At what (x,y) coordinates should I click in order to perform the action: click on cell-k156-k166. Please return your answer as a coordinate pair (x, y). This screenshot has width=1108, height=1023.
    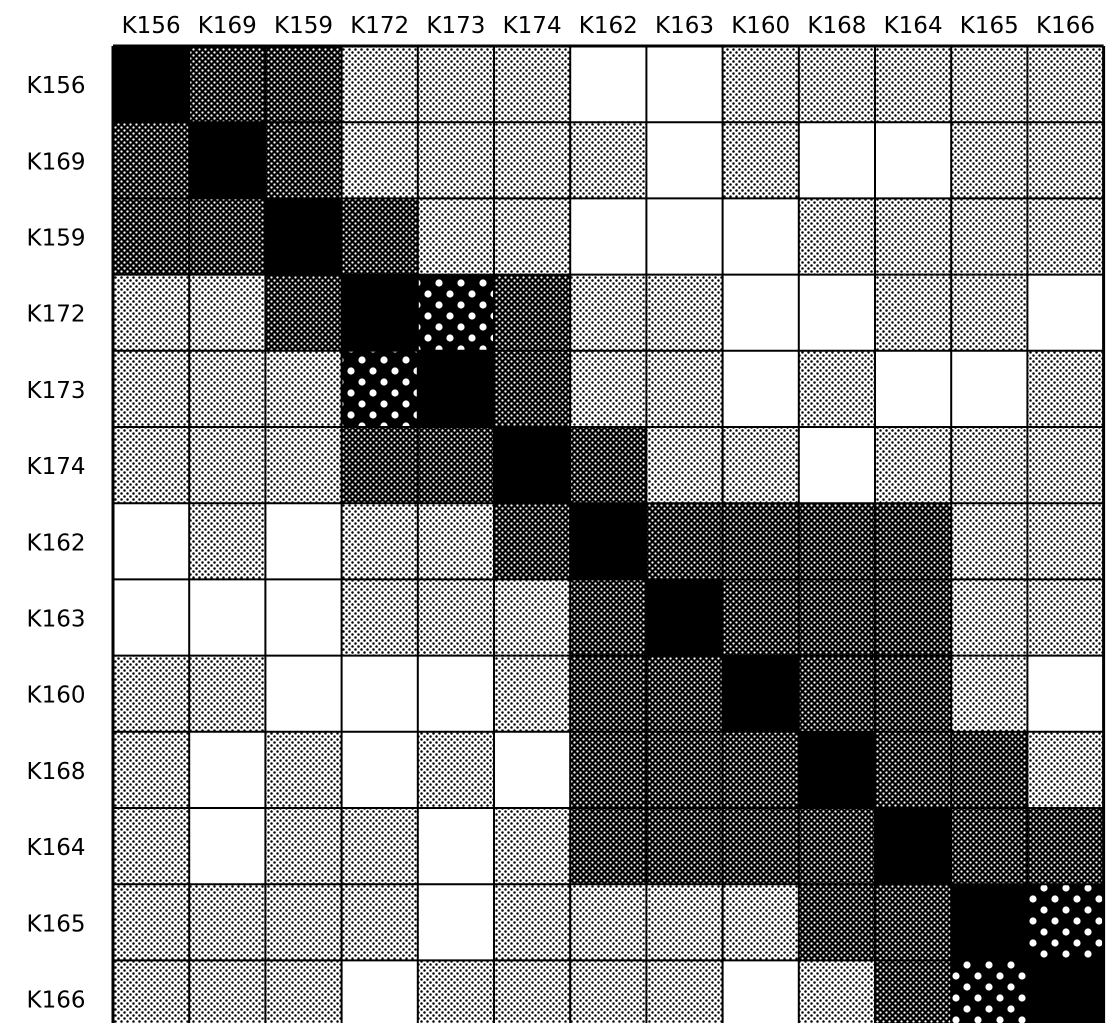
    Looking at the image, I should click on (1065, 84).